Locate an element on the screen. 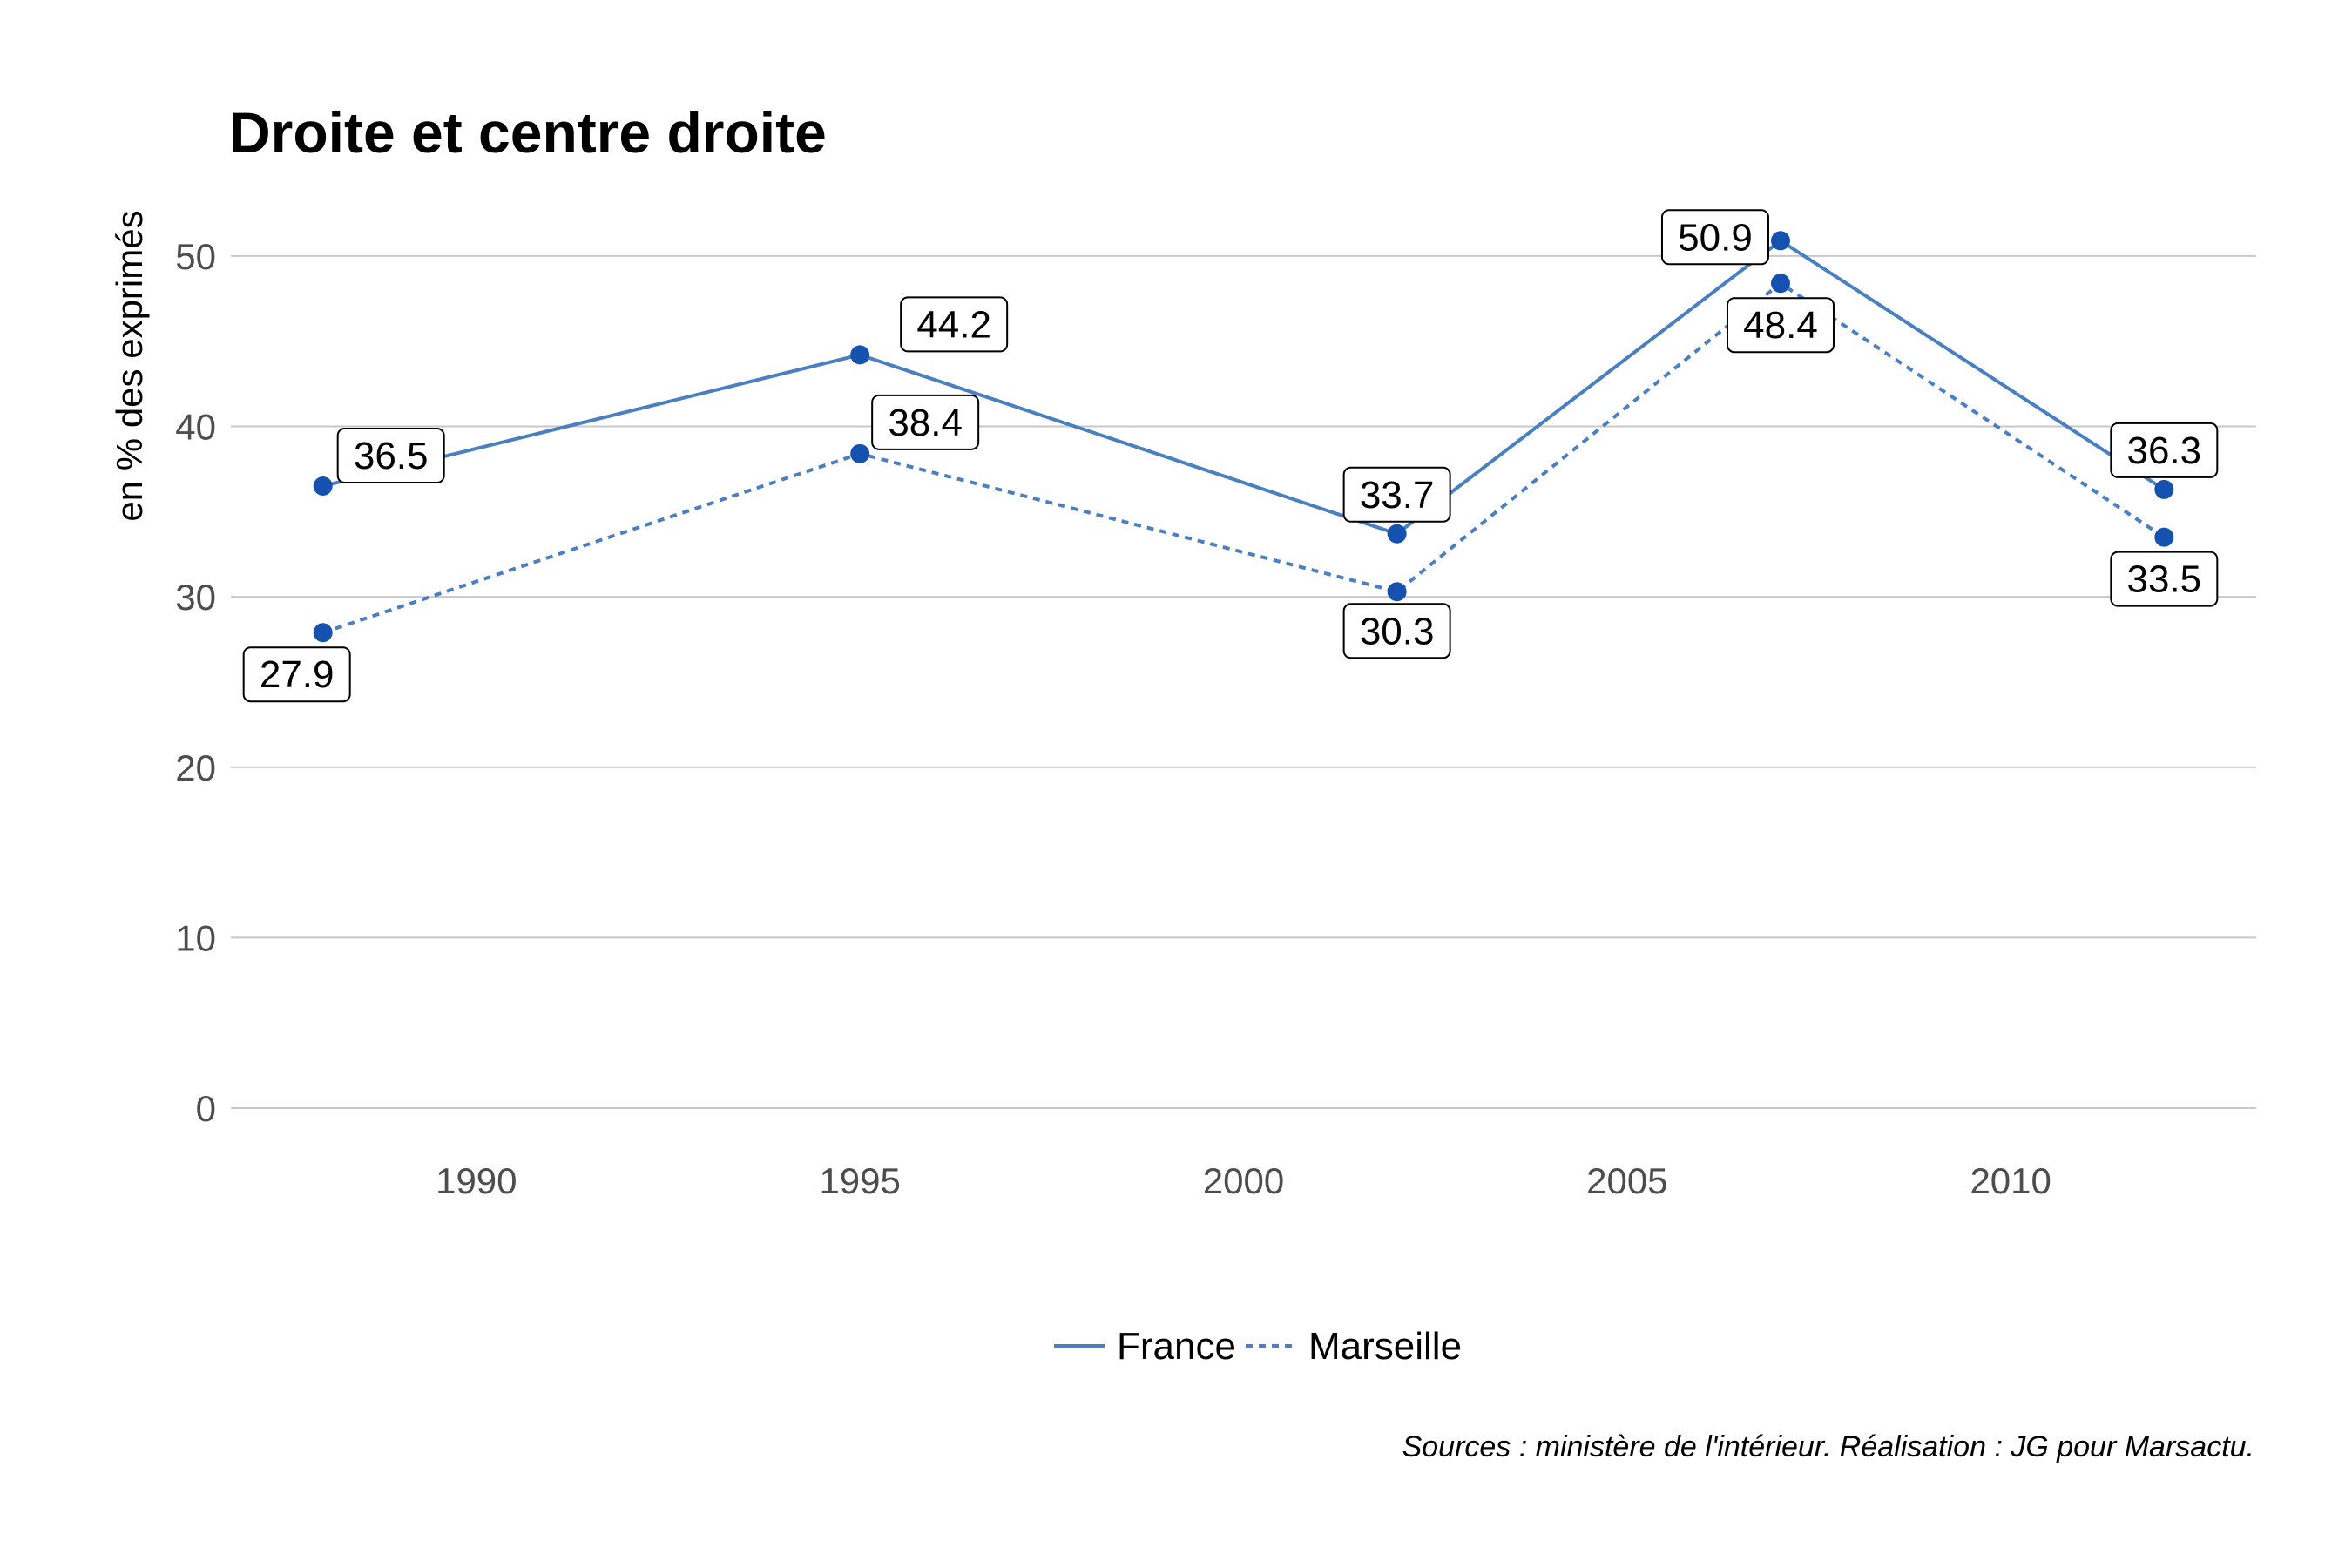  legend-label-france: France is located at coordinates (1176, 1346).